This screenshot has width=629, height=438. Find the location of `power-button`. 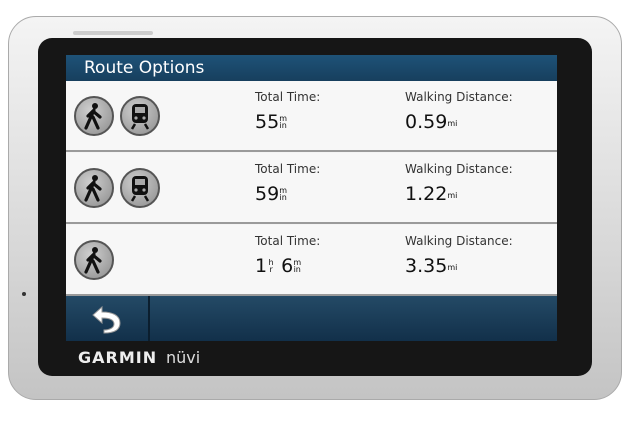

power-button is located at coordinates (113, 33).